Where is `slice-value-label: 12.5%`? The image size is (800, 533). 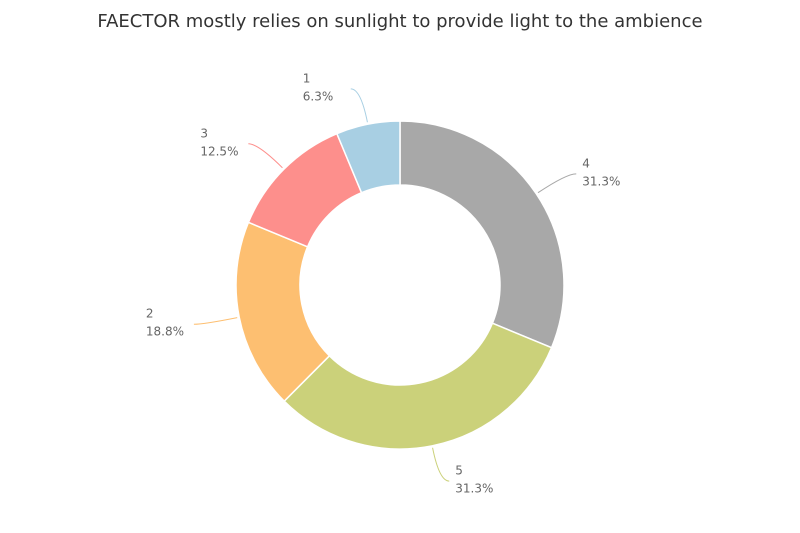 slice-value-label: 12.5% is located at coordinates (219, 151).